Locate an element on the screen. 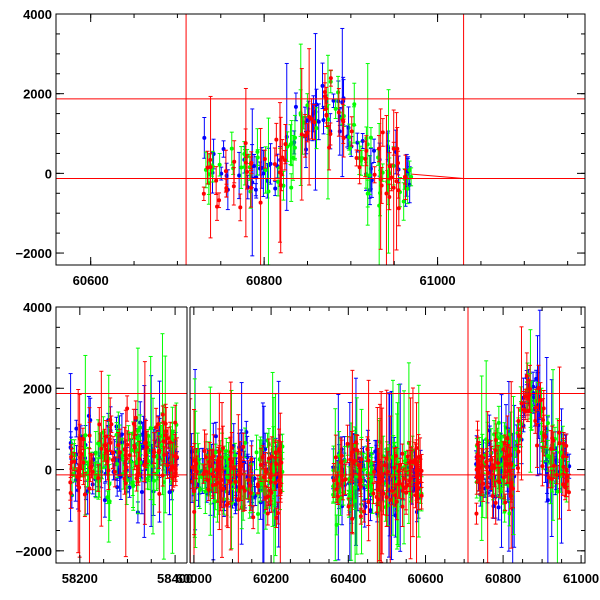 The width and height of the screenshot is (600, 600). x-tick-label: 61000 is located at coordinates (437, 280).